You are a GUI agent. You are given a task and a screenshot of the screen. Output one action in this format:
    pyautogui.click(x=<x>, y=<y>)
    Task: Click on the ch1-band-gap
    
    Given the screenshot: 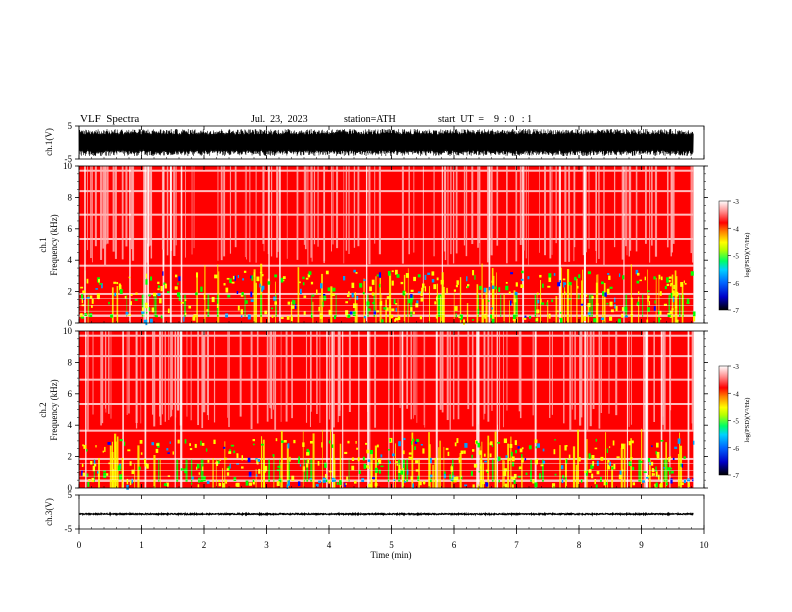 What is the action you would take?
    pyautogui.click(x=386, y=191)
    